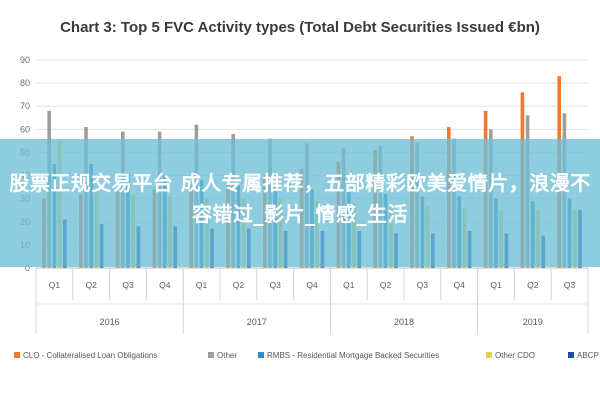 The width and height of the screenshot is (600, 400). What do you see at coordinates (25, 60) in the screenshot?
I see `y-tick-label: 90` at bounding box center [25, 60].